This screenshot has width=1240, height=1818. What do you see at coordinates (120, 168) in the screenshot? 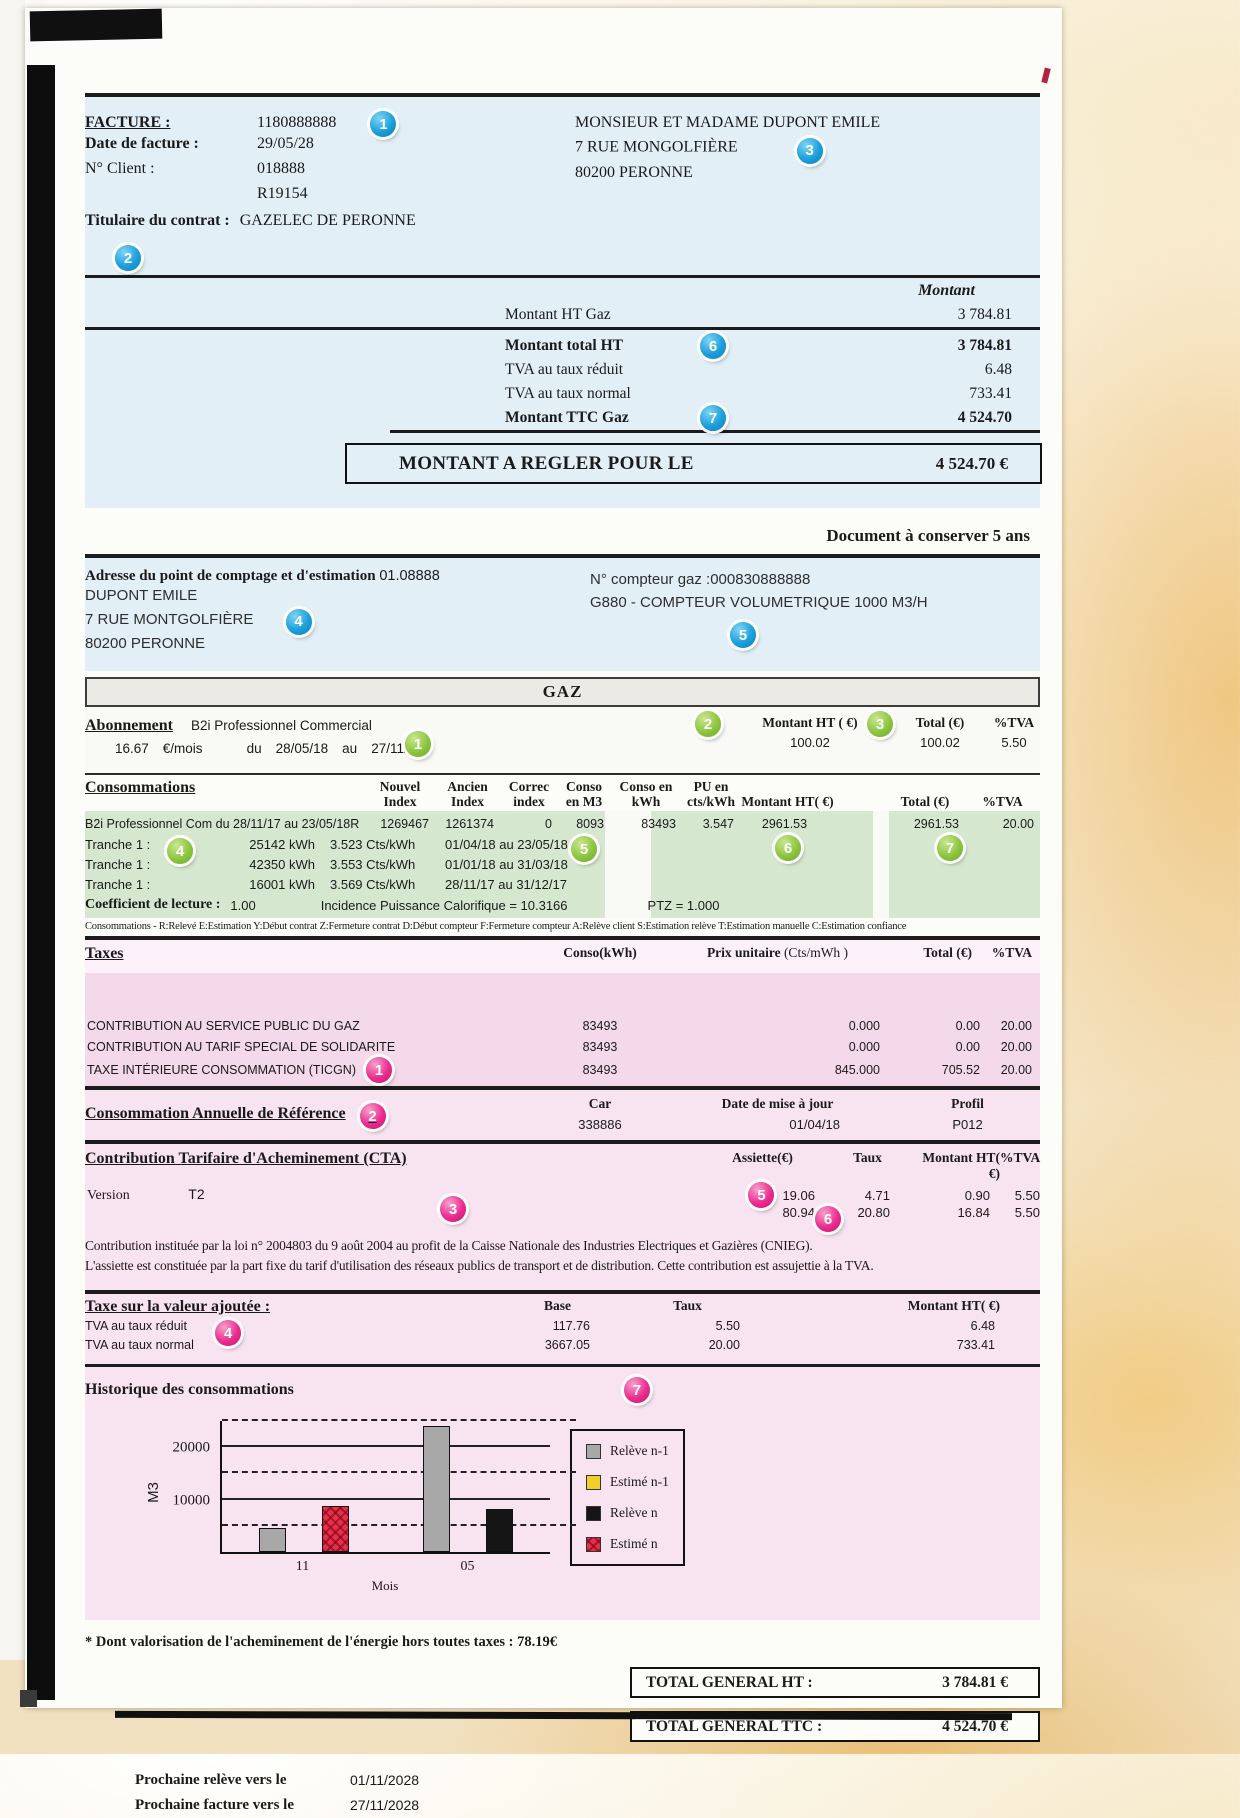
I see `client-number-label: N° Client :` at bounding box center [120, 168].